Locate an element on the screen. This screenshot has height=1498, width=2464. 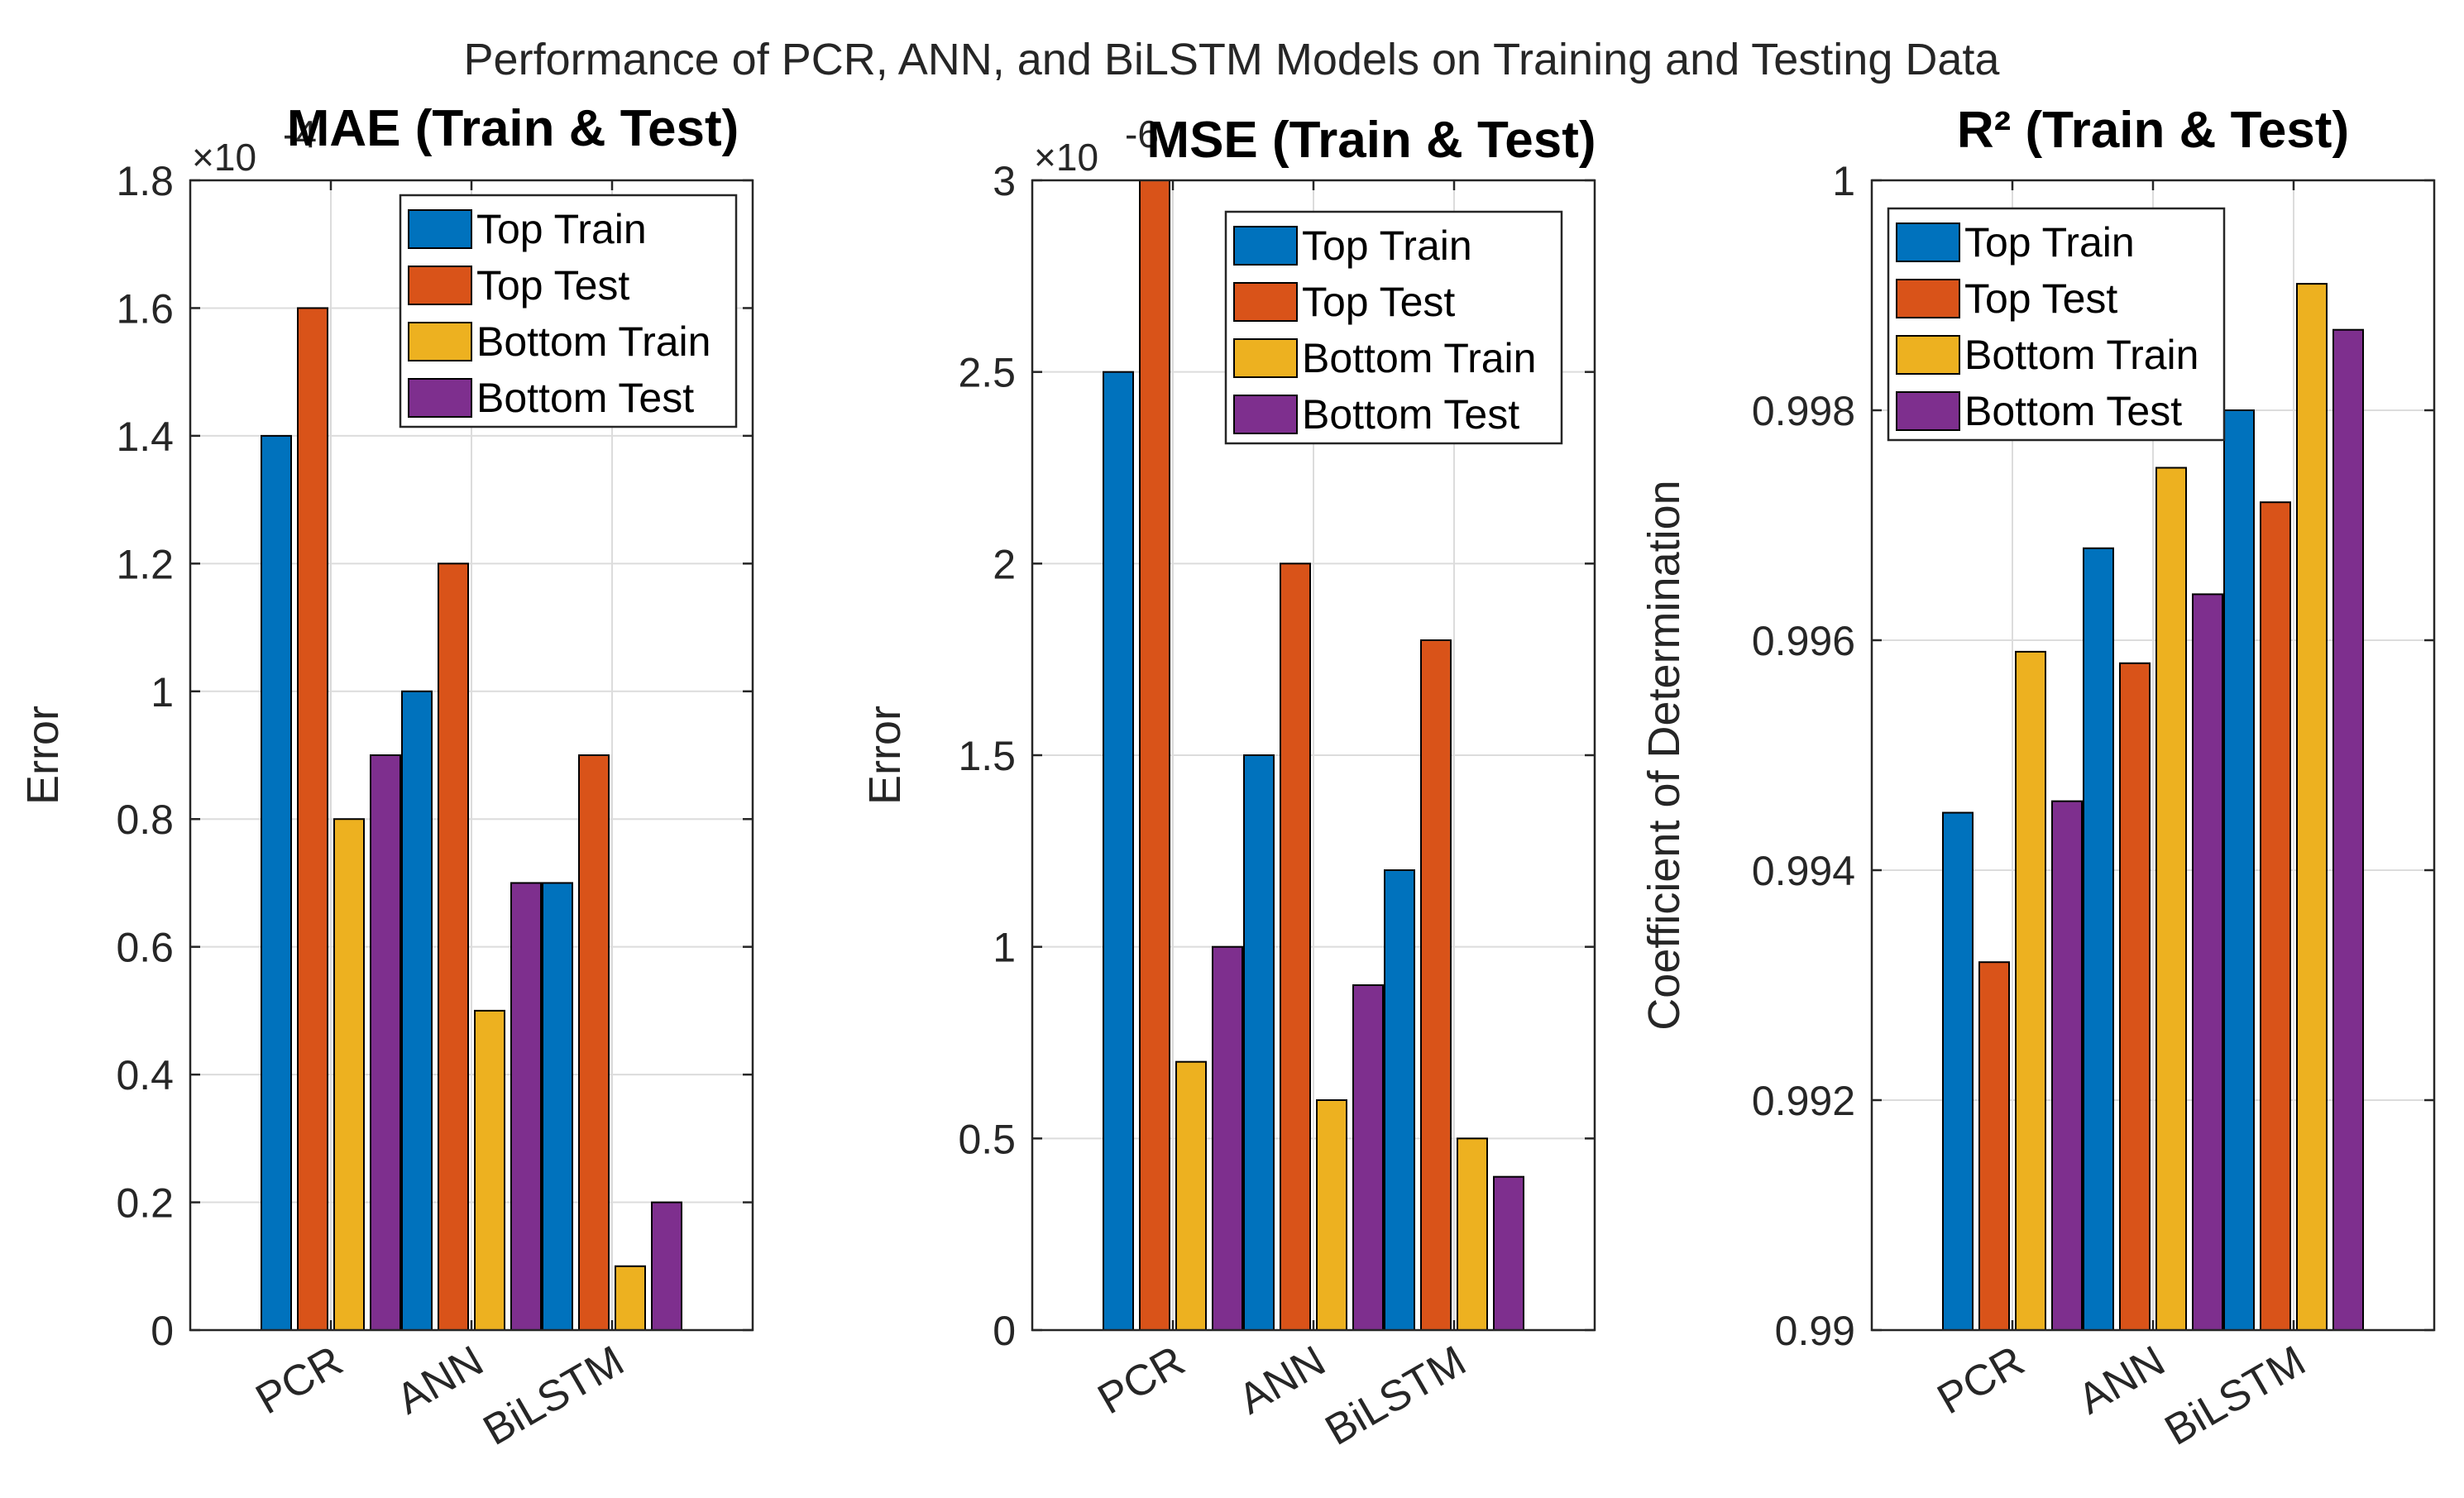
y-tick-label: 1.4 is located at coordinates (145, 437).